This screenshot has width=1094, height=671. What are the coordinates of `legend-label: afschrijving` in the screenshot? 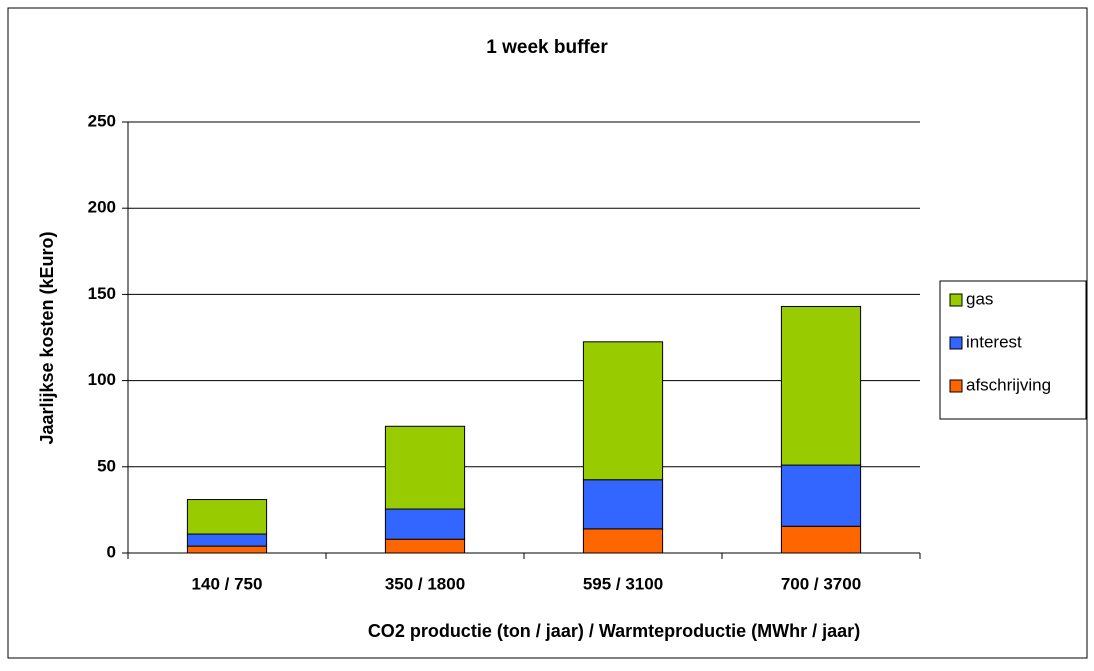 It's located at (1008, 384).